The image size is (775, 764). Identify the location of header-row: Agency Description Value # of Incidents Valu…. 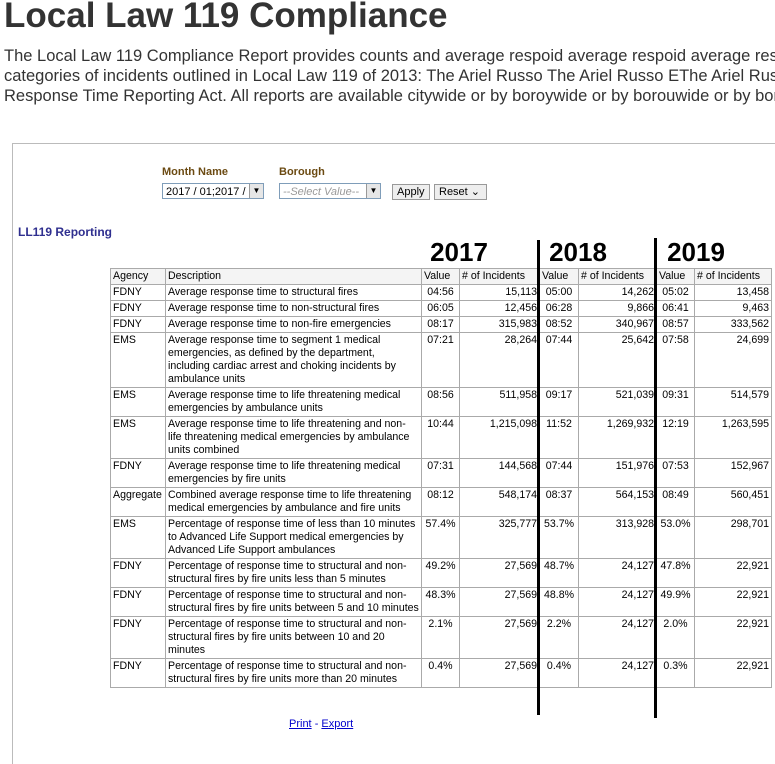
(441, 276).